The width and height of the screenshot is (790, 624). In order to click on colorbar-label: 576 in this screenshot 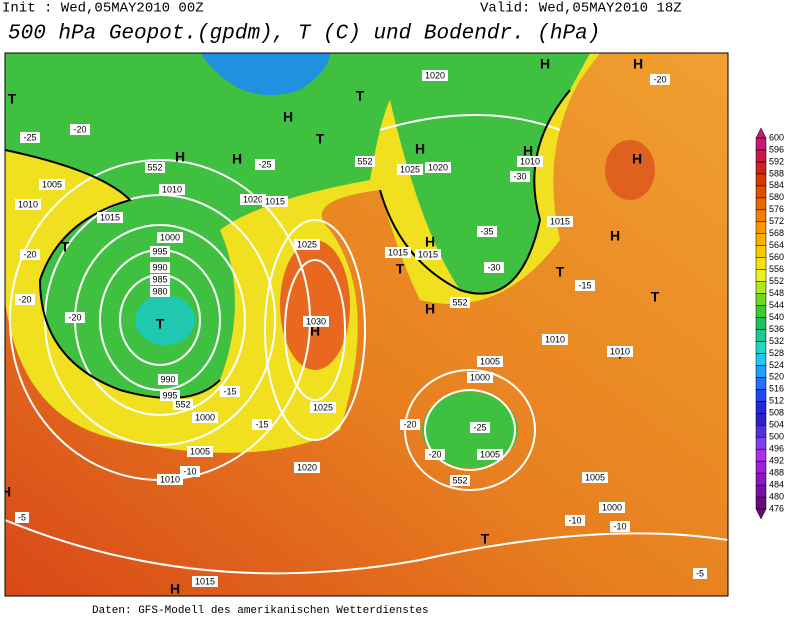, I will do `click(776, 209)`.